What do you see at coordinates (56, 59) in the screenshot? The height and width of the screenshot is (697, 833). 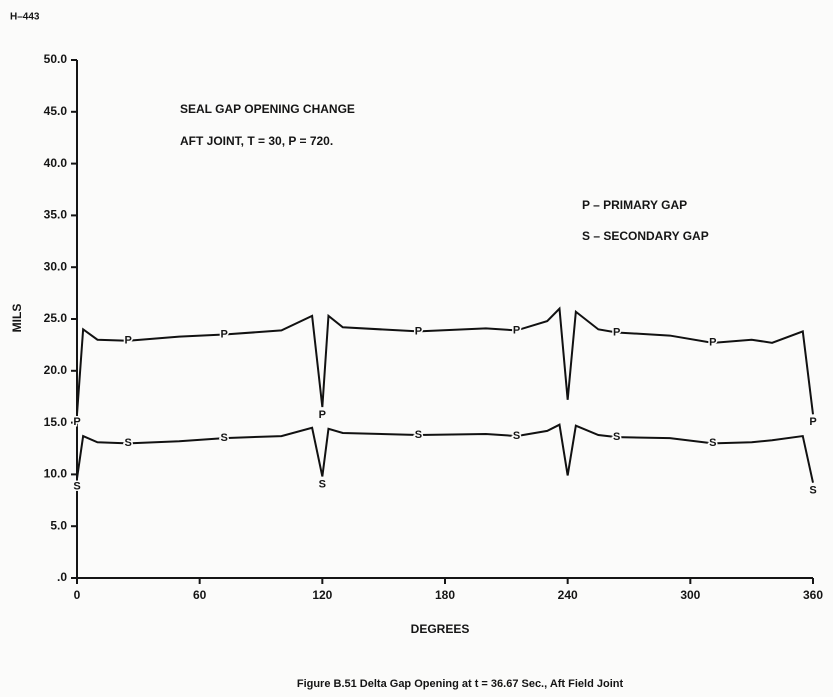 I see `y-tick-label: 50.0` at bounding box center [56, 59].